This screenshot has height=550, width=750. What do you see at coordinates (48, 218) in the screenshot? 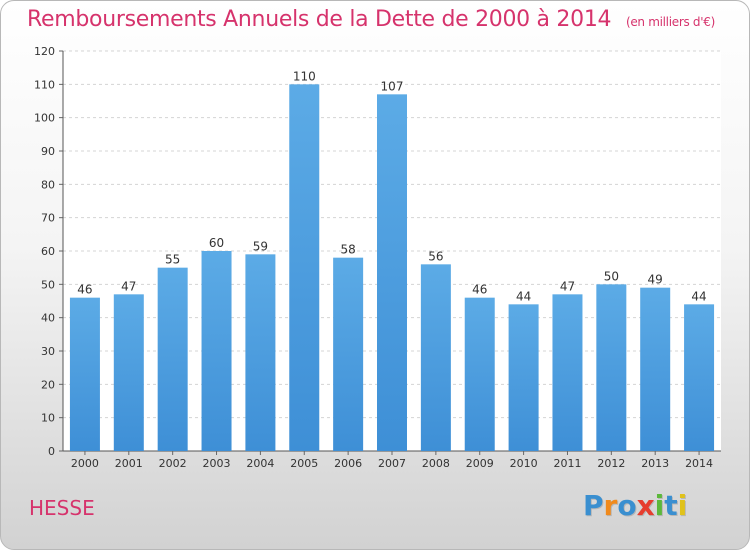
I see `y-tick-label: 70` at bounding box center [48, 218].